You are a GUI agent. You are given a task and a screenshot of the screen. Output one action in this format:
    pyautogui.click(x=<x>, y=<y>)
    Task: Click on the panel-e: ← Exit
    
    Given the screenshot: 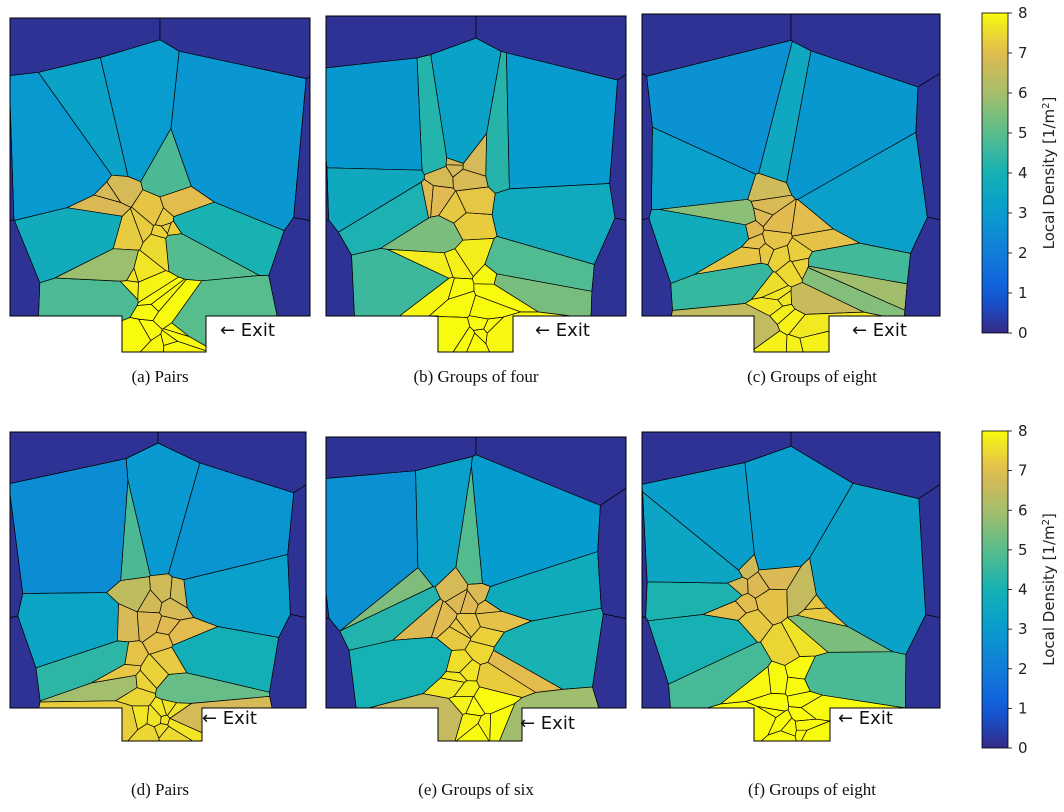 What is the action you would take?
    pyautogui.click(x=476, y=589)
    